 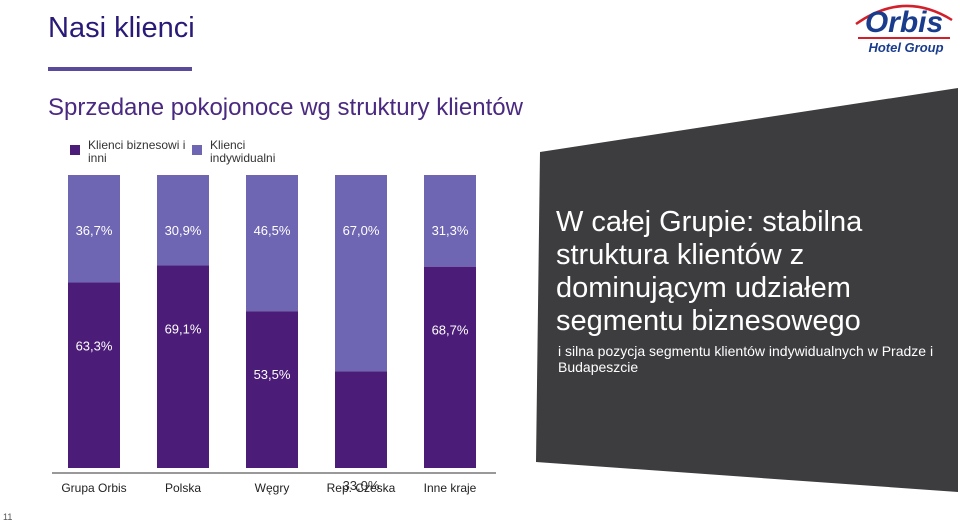 I want to click on category-label: Rep. Czeska, so click(x=361, y=488).